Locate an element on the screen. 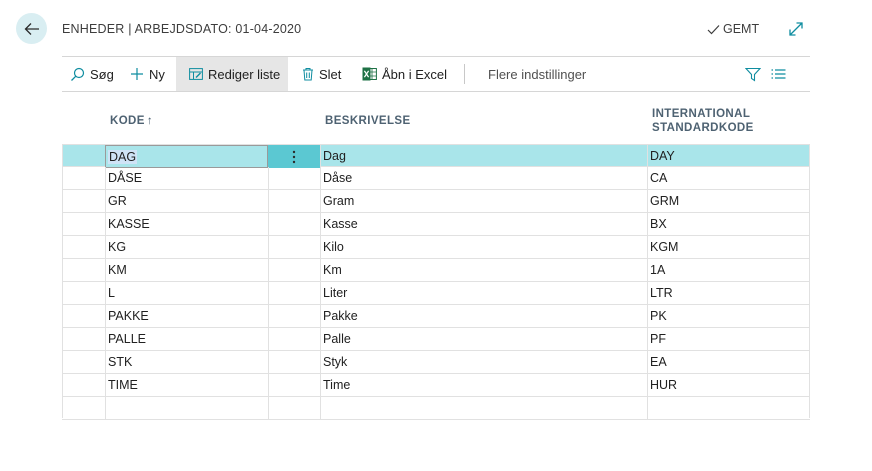 Image resolution: width=872 pixels, height=471 pixels. description-cell: Time is located at coordinates (337, 385).